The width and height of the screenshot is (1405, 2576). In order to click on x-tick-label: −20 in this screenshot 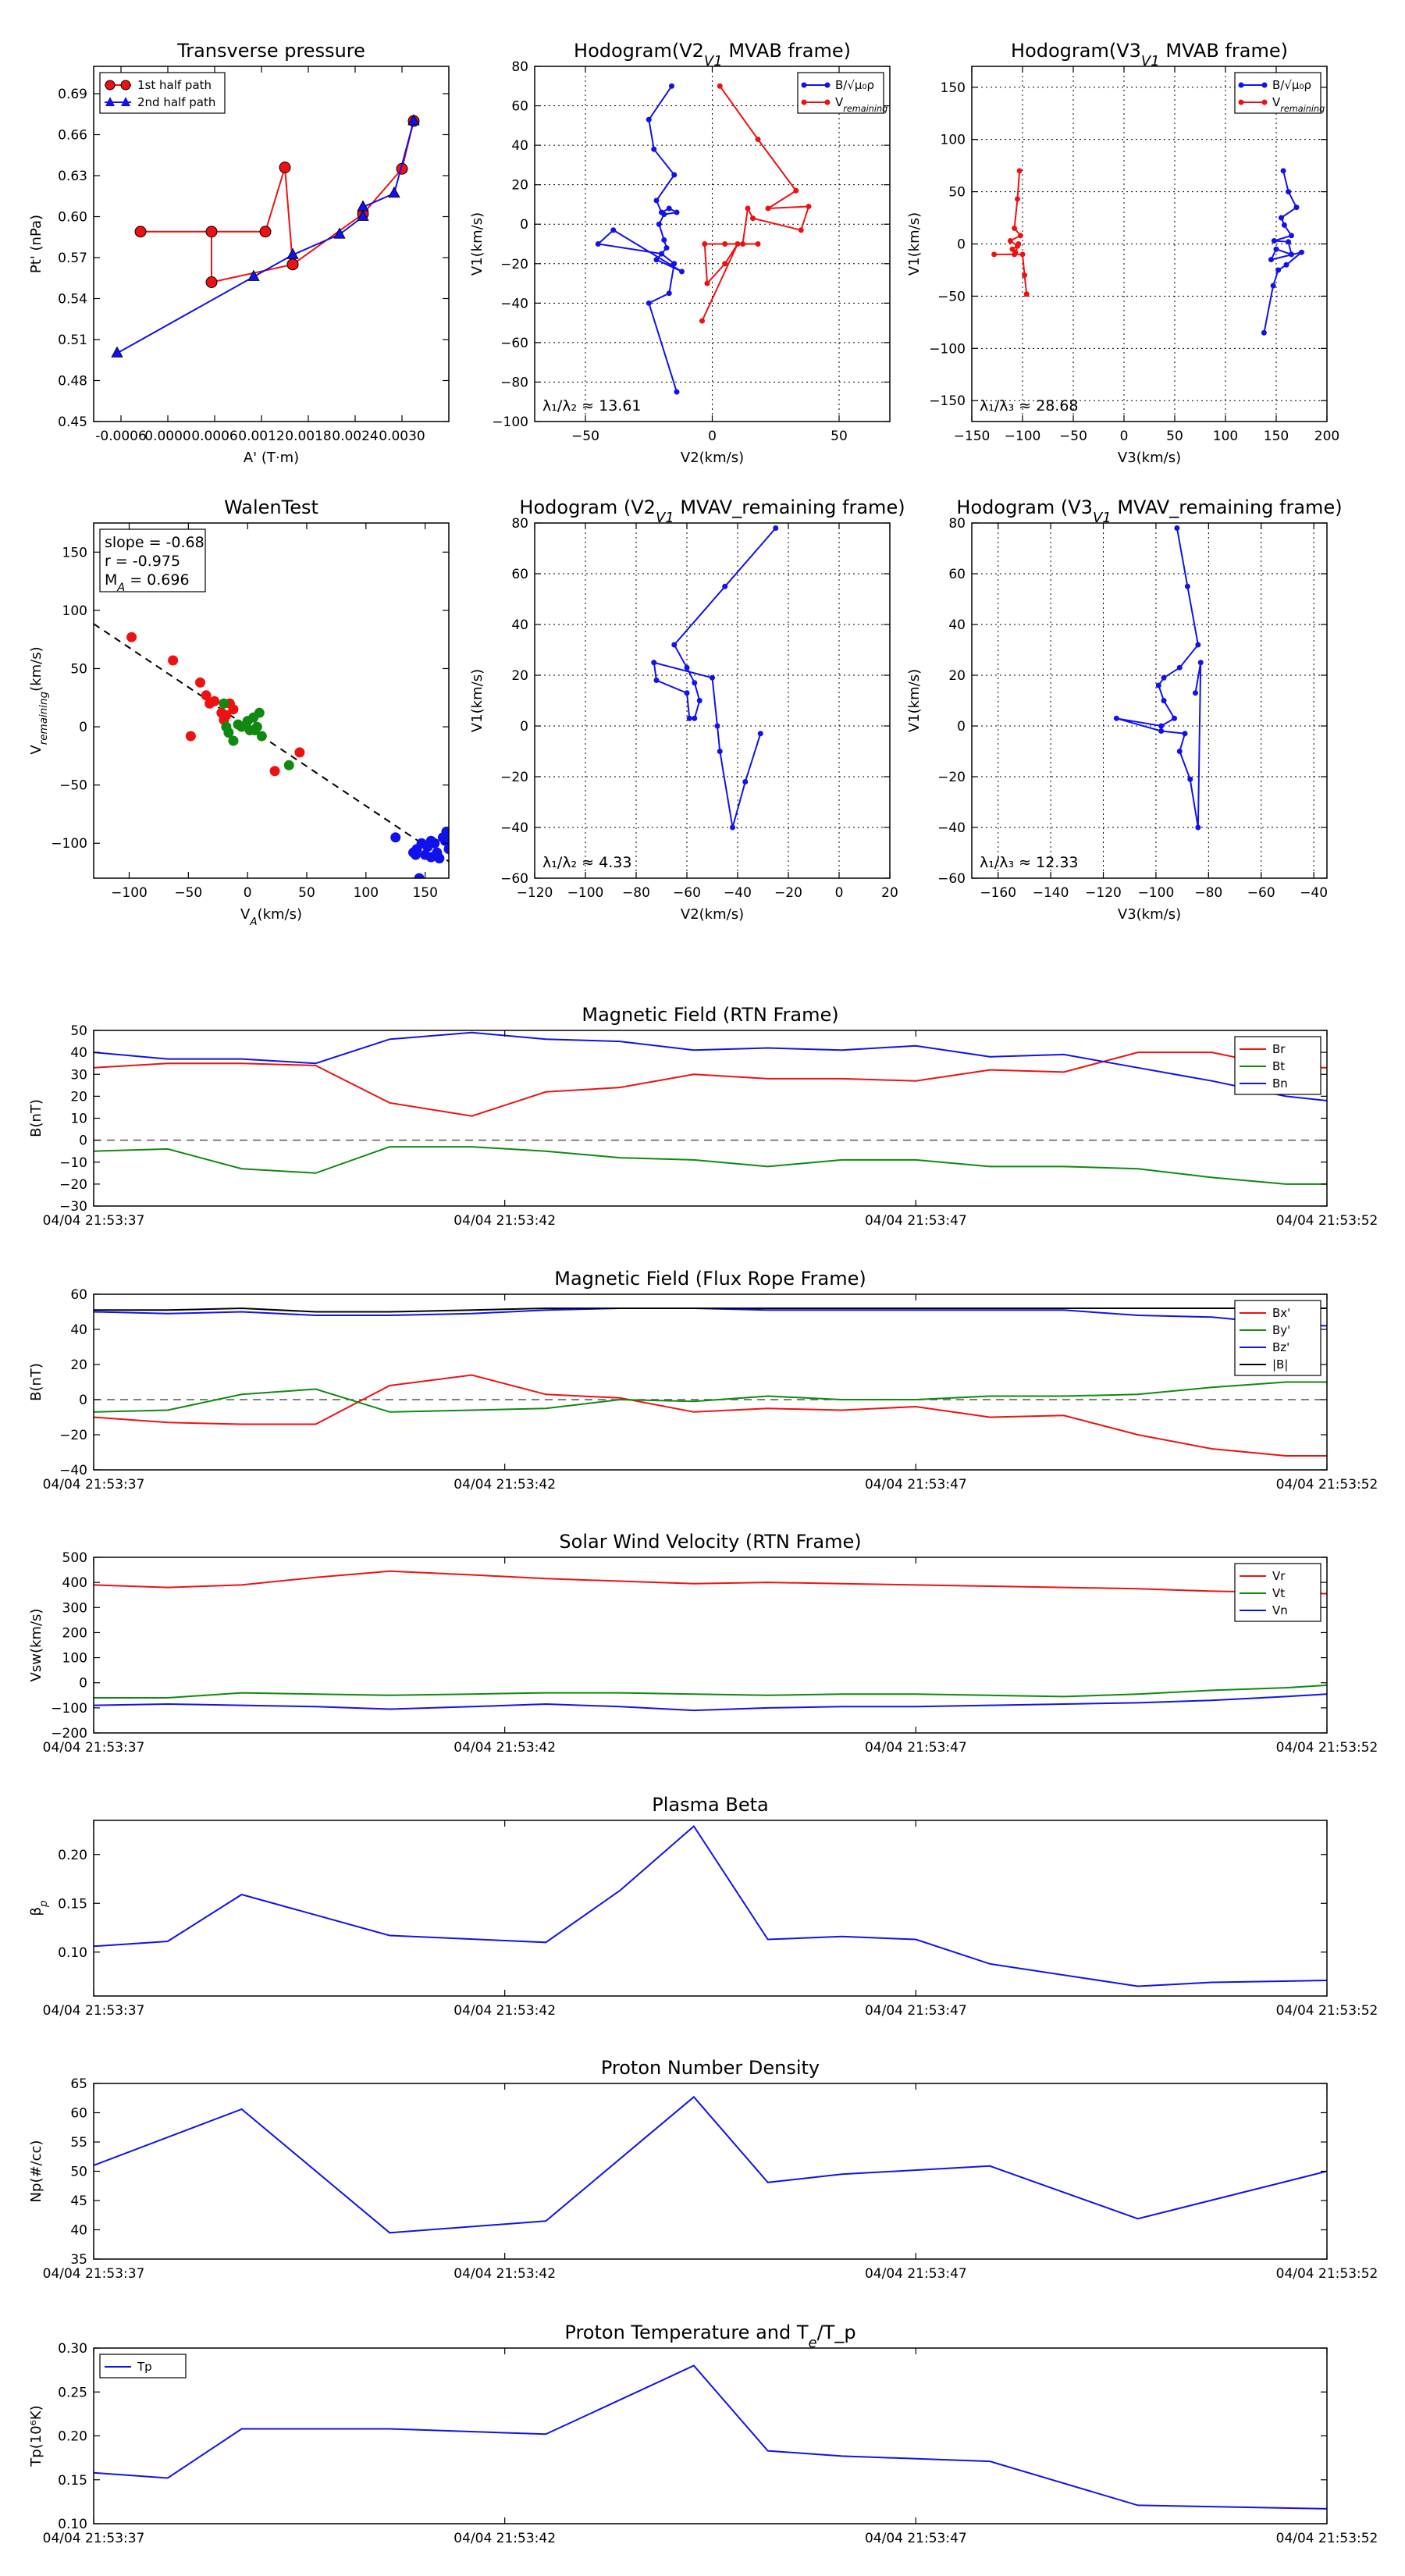, I will do `click(788, 893)`.